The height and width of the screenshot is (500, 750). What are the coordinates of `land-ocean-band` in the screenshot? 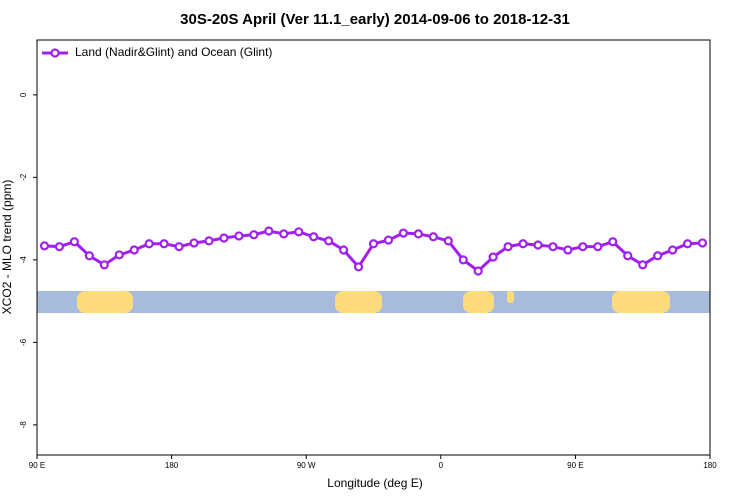 It's located at (373, 302).